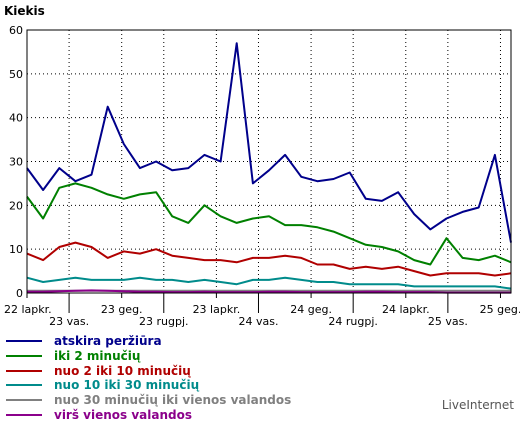 The height and width of the screenshot is (422, 520). What do you see at coordinates (448, 321) in the screenshot?
I see `x-tick-label: 25 vas.` at bounding box center [448, 321].